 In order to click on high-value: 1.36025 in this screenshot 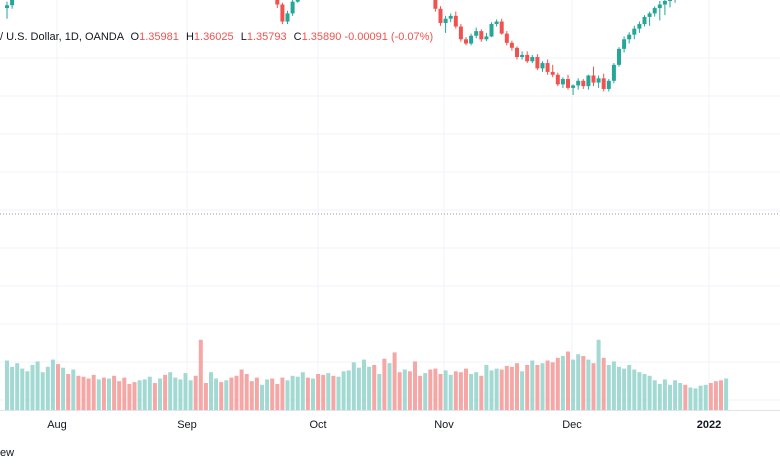, I will do `click(213, 37)`.